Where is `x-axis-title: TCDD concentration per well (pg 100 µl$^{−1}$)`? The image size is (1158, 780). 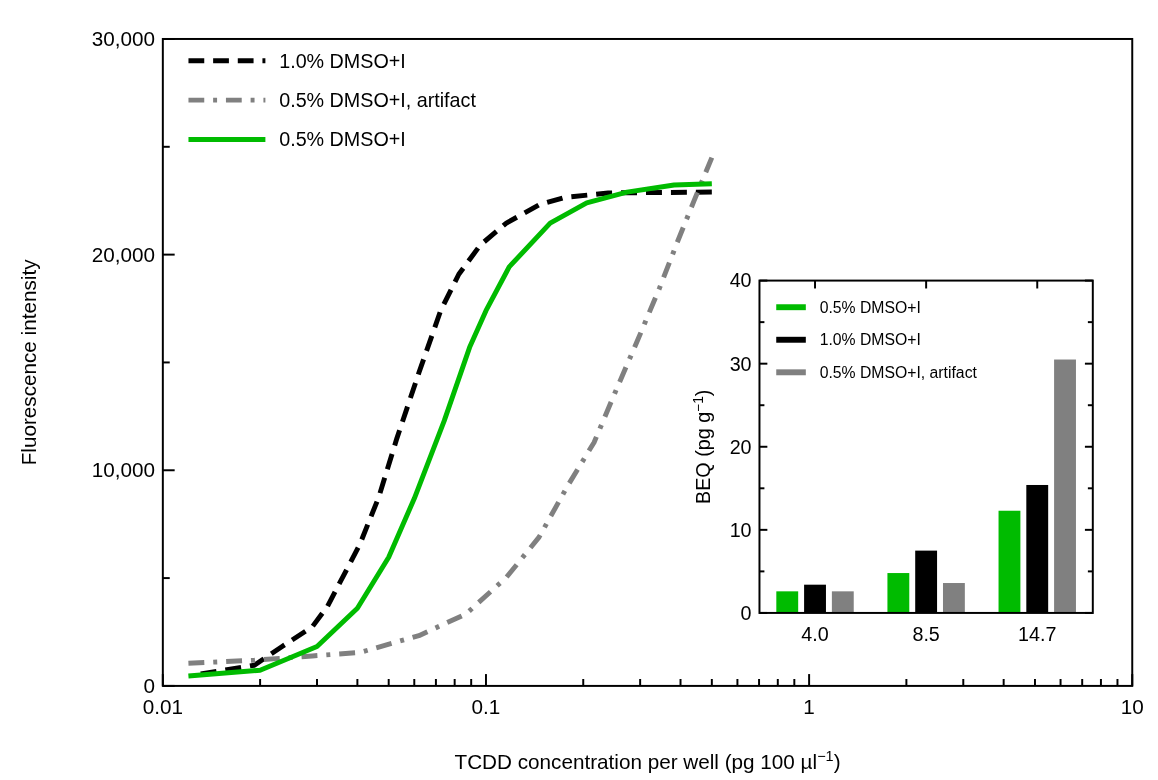 x-axis-title: TCDD concentration per well (pg 100 µl$^{−1}$) is located at coordinates (647, 760).